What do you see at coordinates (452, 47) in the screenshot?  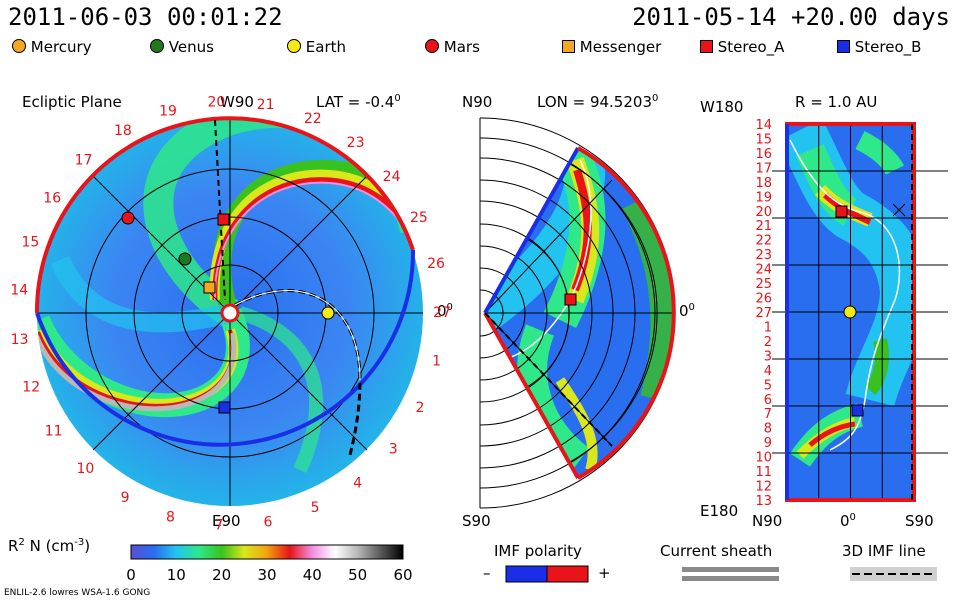 I see `legend-item-mars: Mars` at bounding box center [452, 47].